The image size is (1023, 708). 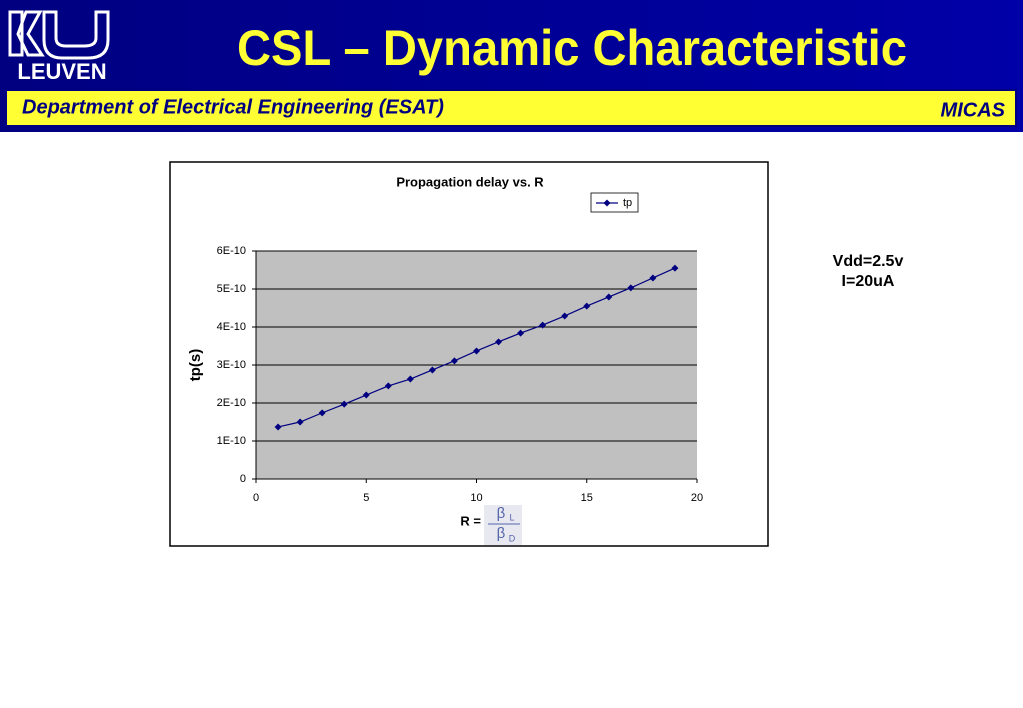 I want to click on note: Vdd=2.5v, so click(x=868, y=261).